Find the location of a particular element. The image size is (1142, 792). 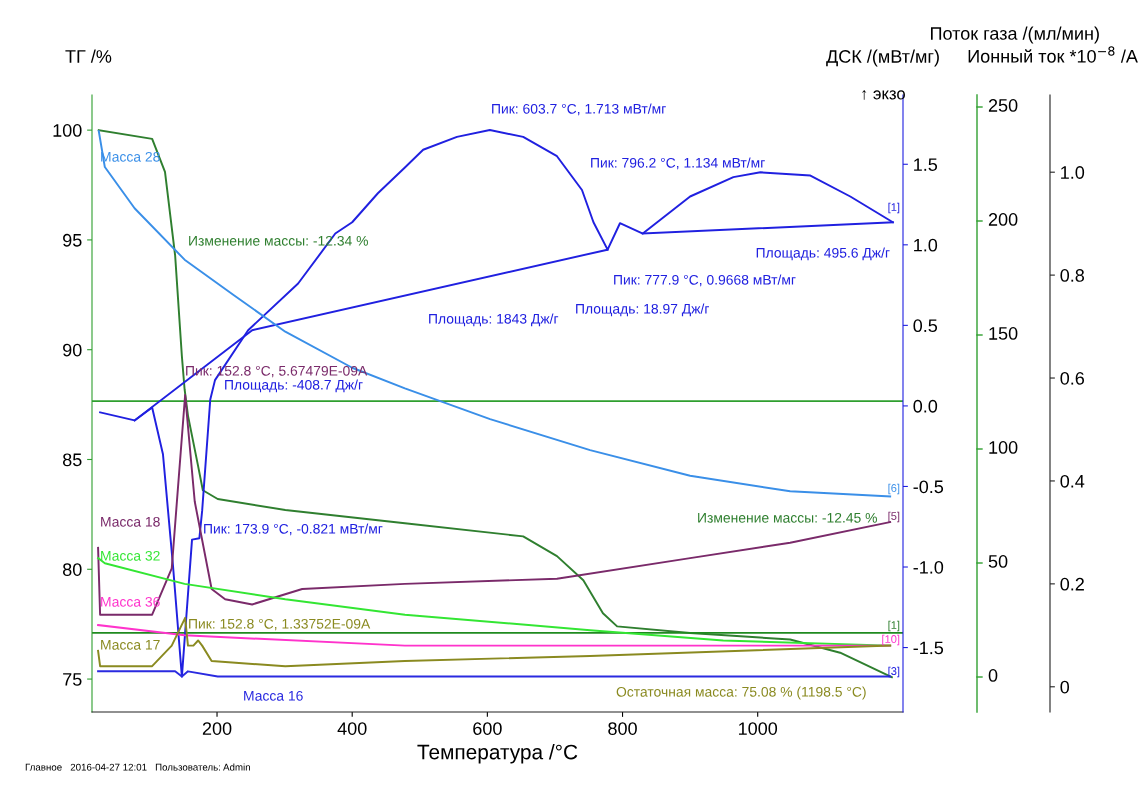

y-tick-label: 80 is located at coordinates (72, 569).